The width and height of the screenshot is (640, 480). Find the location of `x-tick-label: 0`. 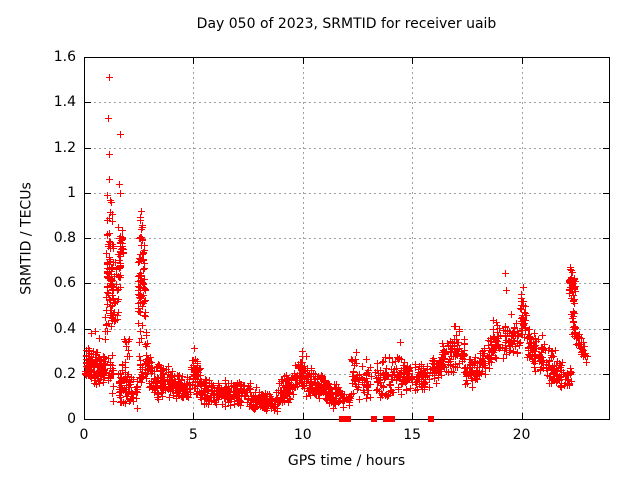

x-tick-label: 0 is located at coordinates (84, 435).